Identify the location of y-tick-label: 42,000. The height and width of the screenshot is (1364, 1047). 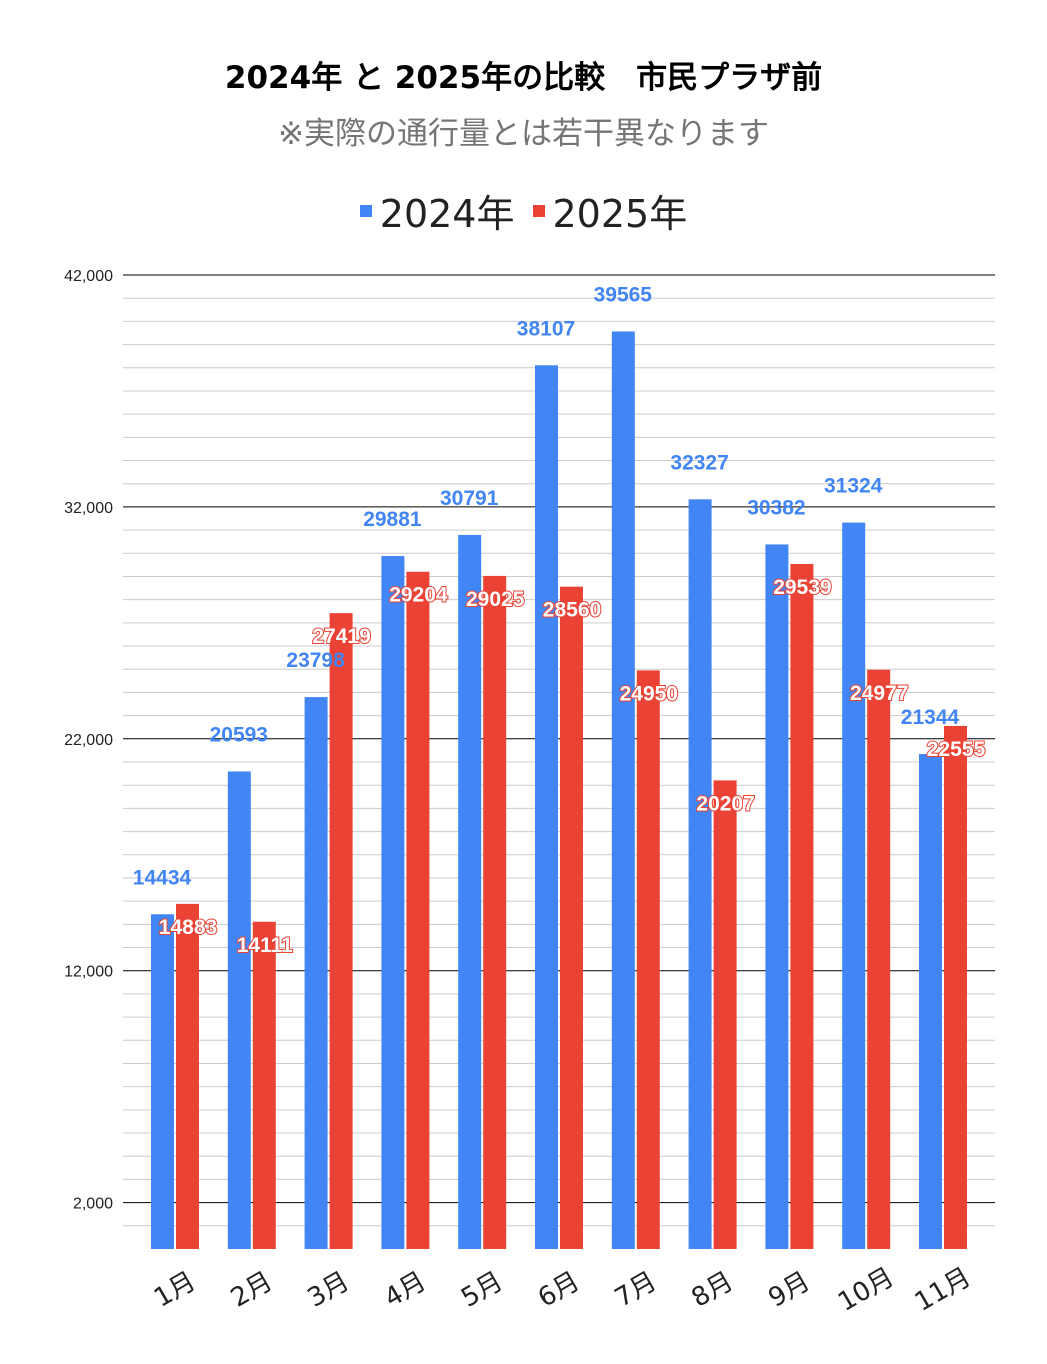
(88, 276).